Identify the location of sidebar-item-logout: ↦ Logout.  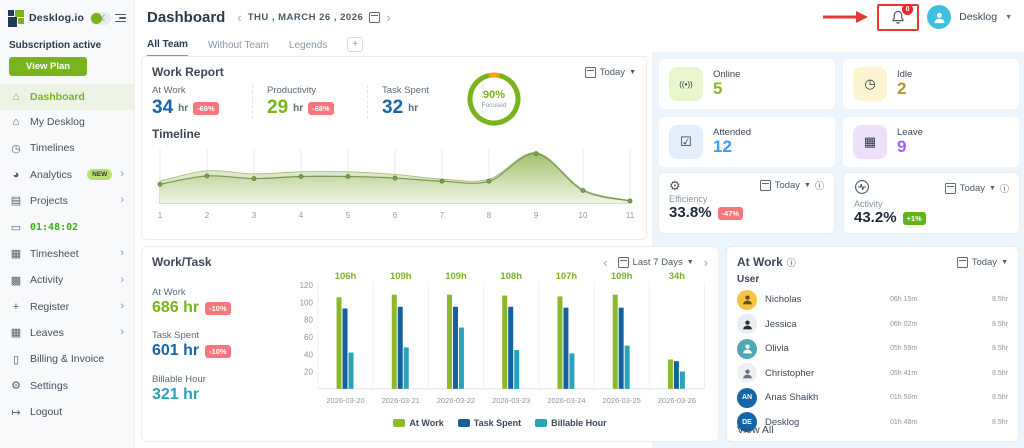
(67, 412).